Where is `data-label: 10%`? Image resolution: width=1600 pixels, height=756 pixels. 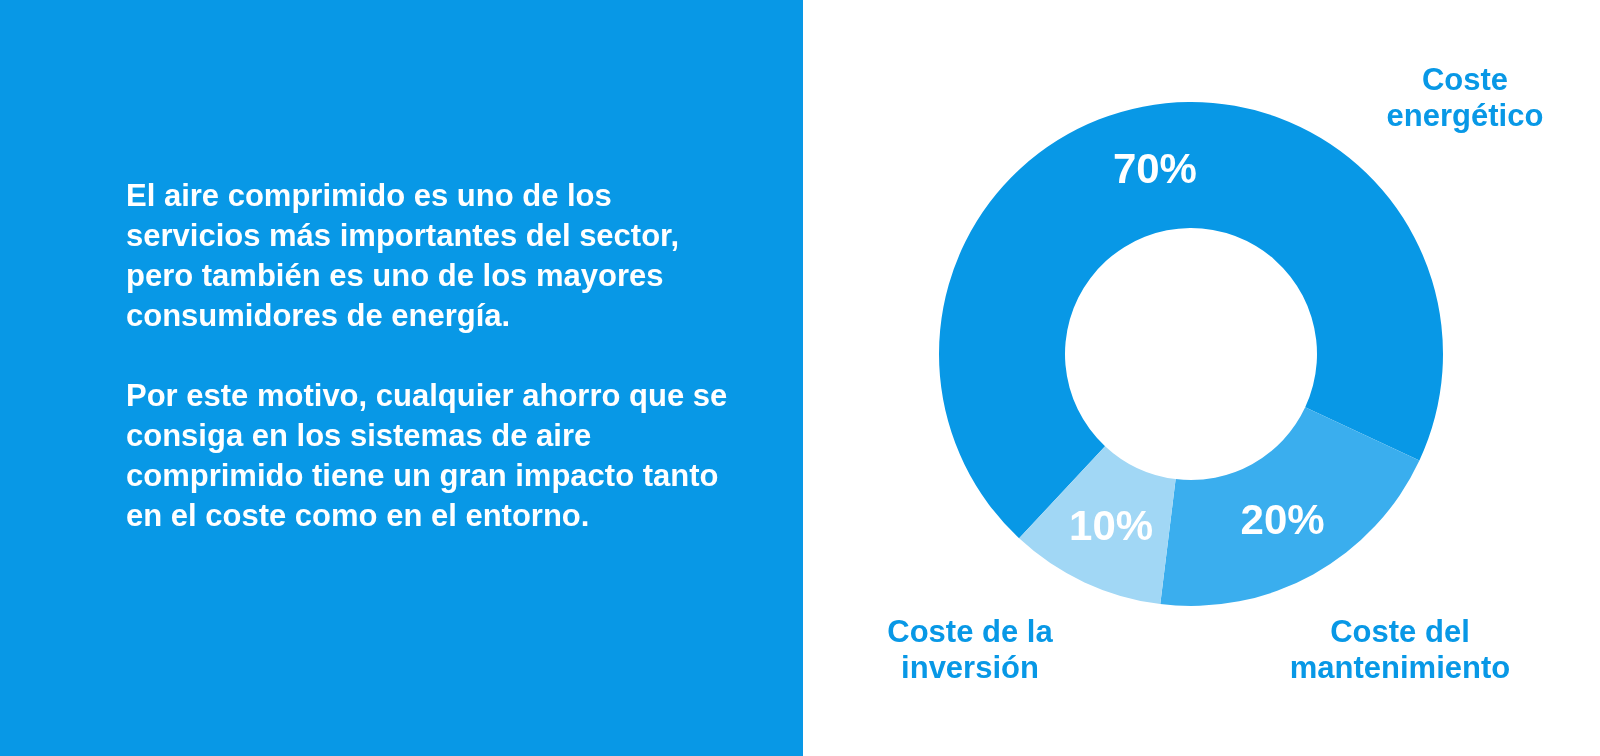 data-label: 10% is located at coordinates (1111, 525).